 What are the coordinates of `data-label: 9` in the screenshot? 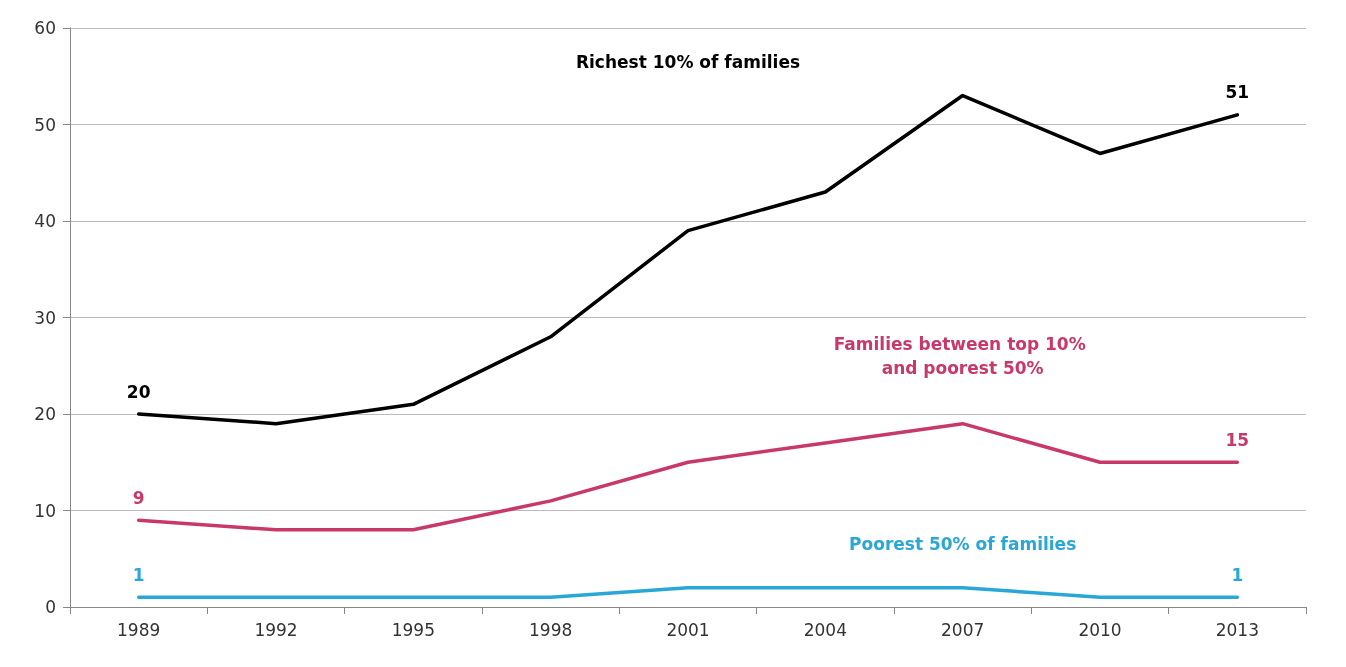 It's located at (138, 497).